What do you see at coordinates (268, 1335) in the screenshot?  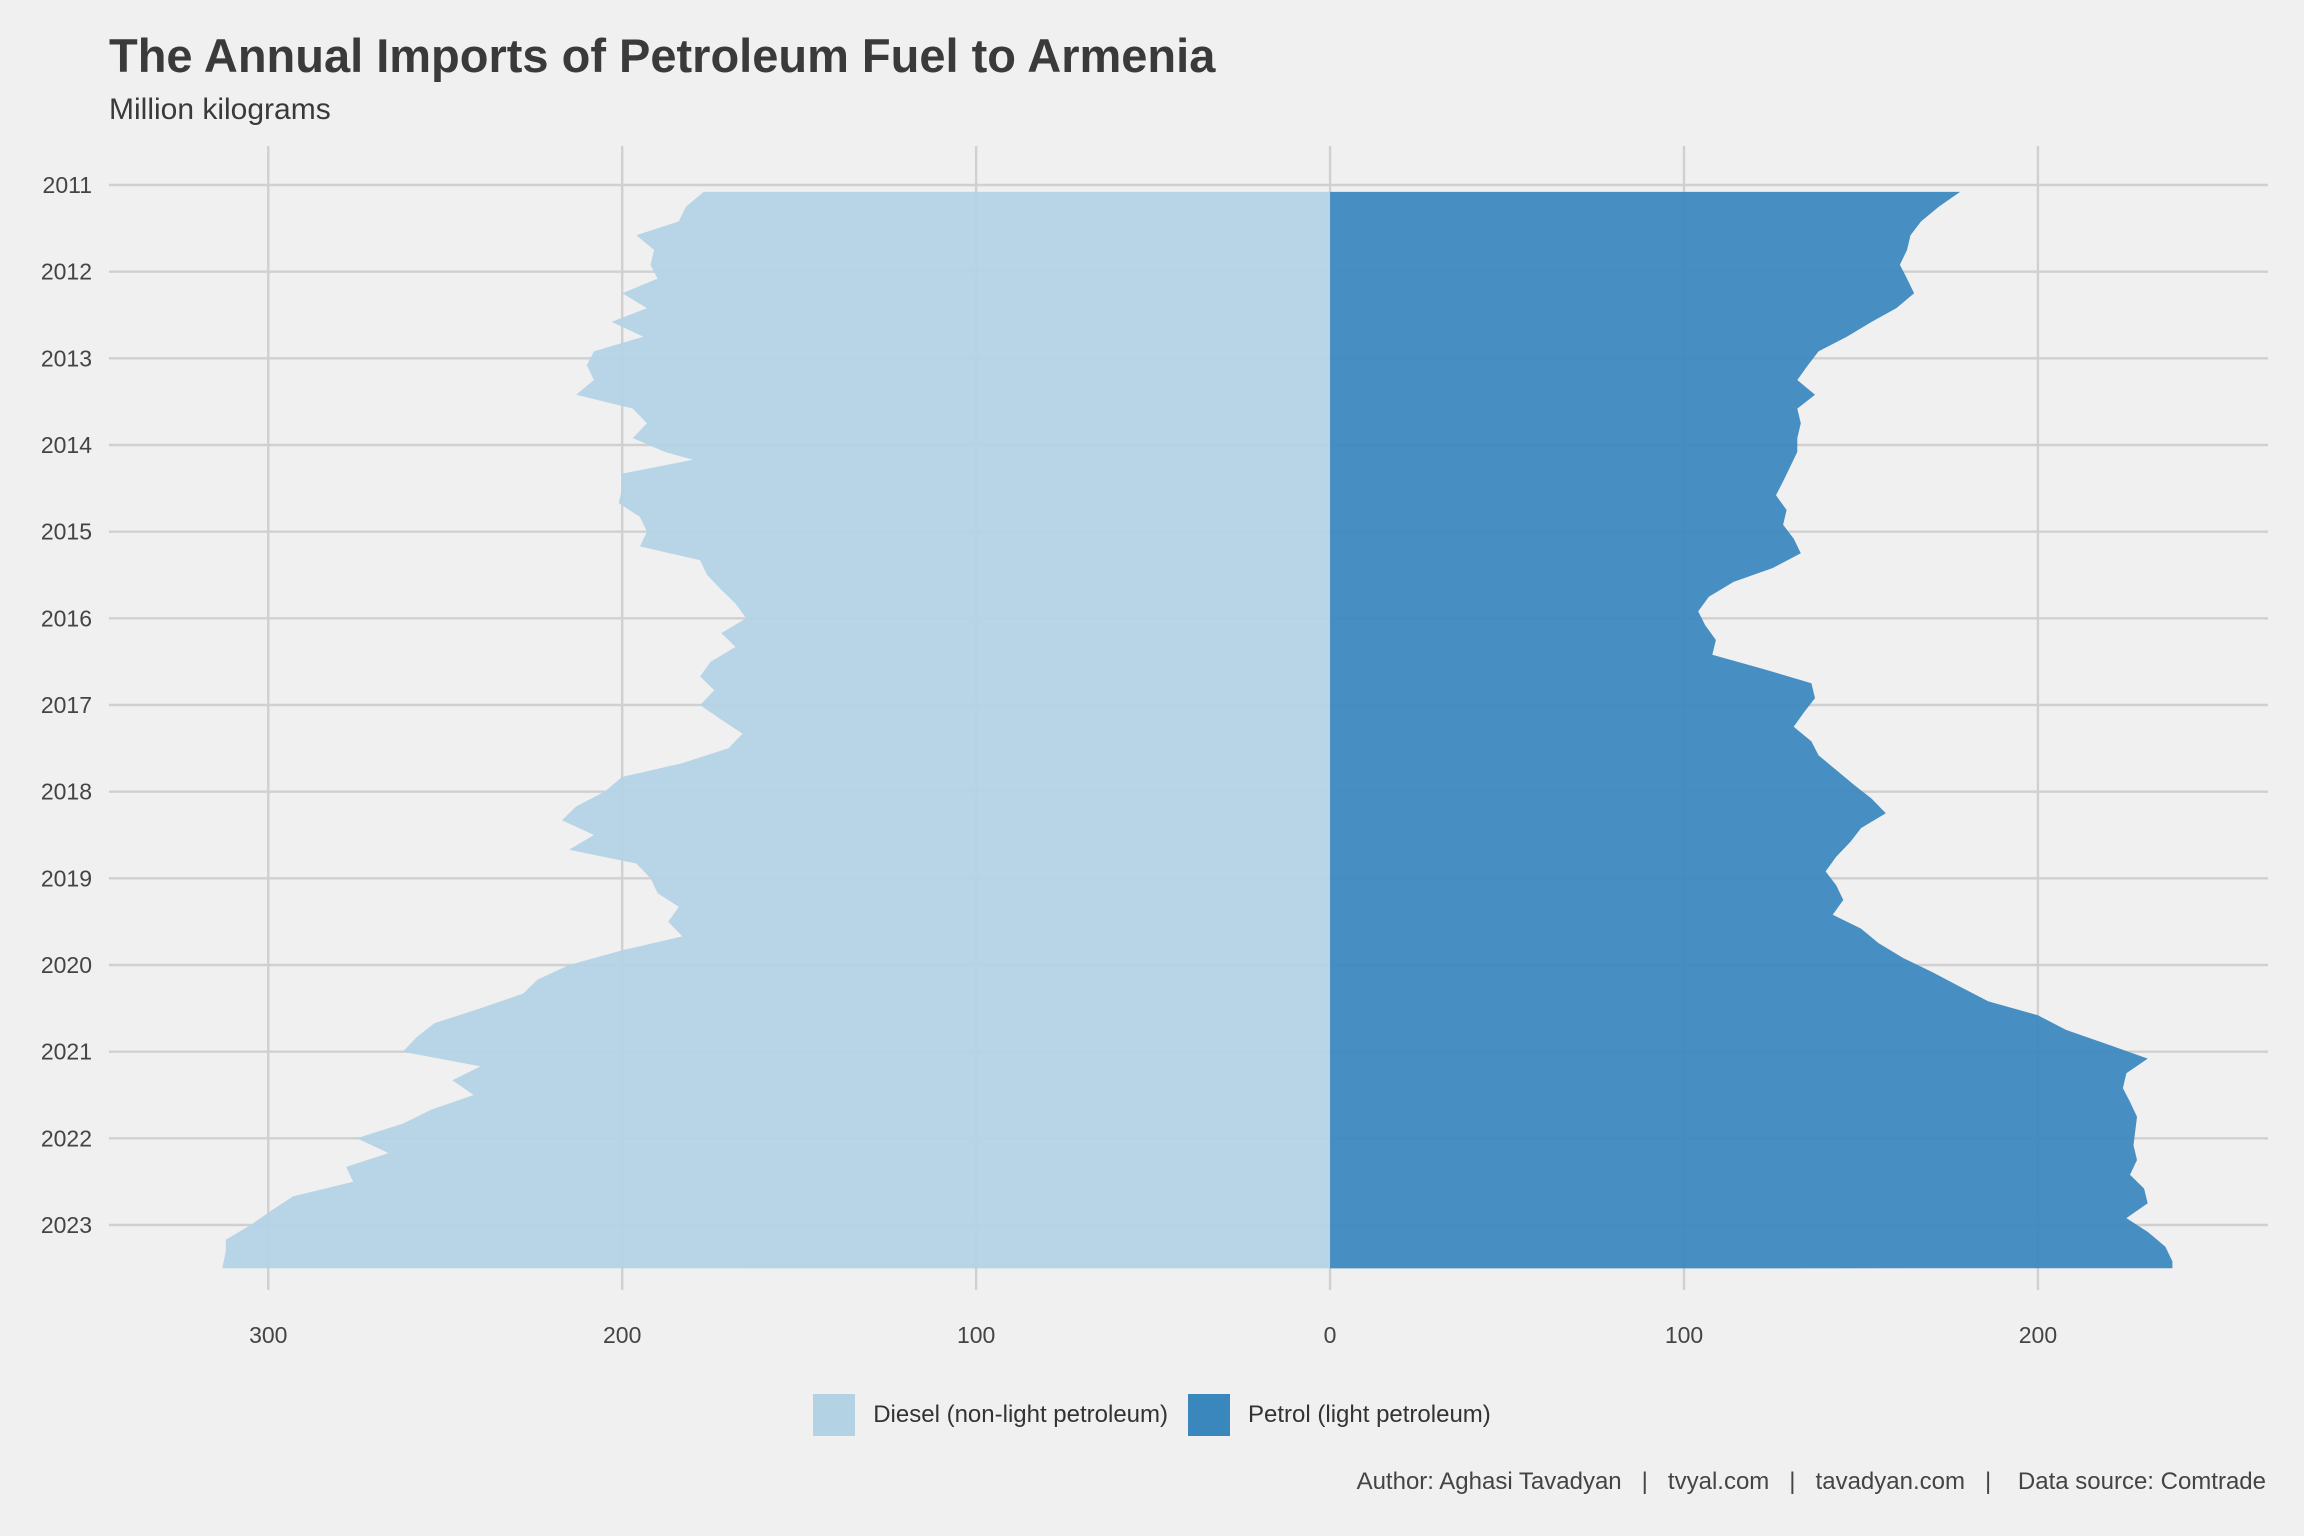 I see `x-tick-label-0: 300` at bounding box center [268, 1335].